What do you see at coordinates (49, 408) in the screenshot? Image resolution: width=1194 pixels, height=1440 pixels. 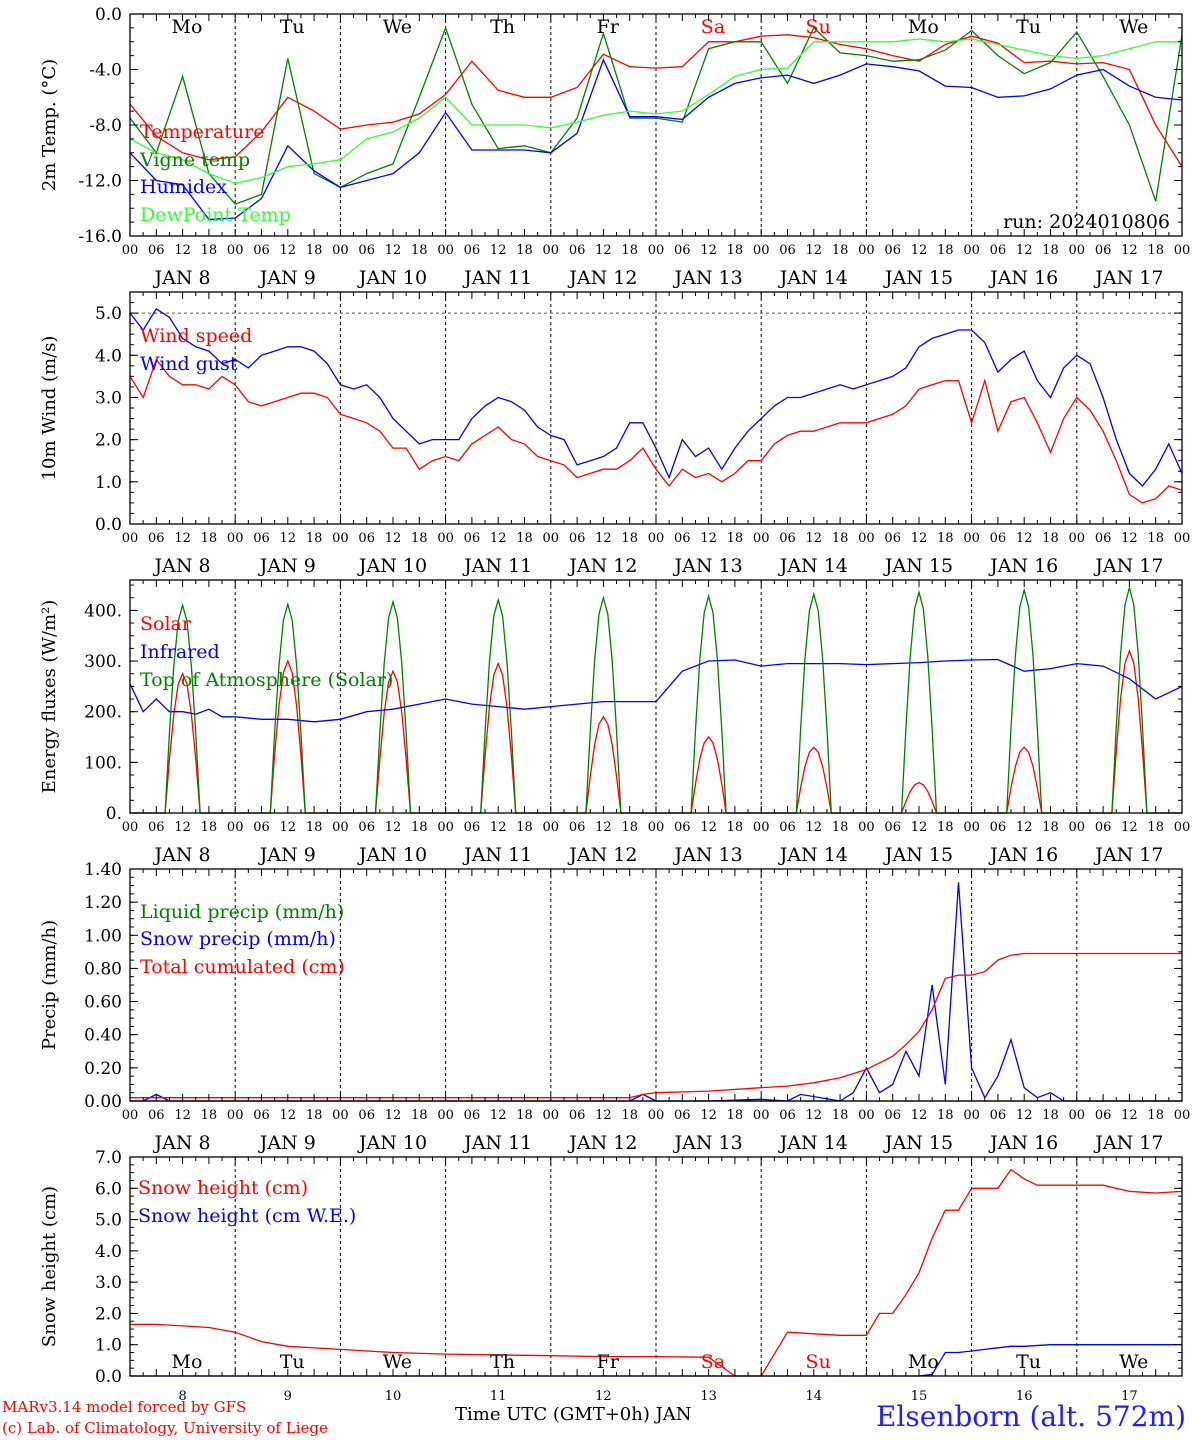 I see `y-axis-title: 10m Wind (m/s)` at bounding box center [49, 408].